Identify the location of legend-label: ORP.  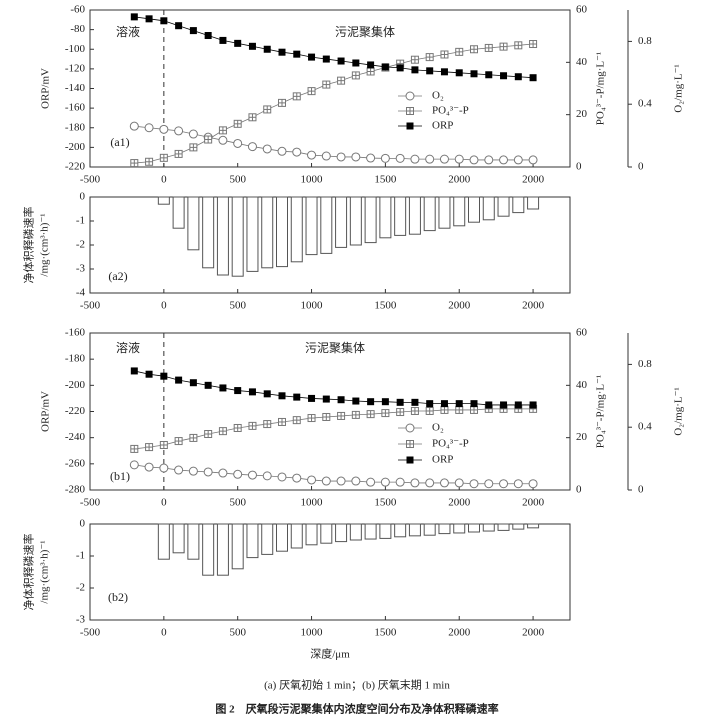
(442, 460).